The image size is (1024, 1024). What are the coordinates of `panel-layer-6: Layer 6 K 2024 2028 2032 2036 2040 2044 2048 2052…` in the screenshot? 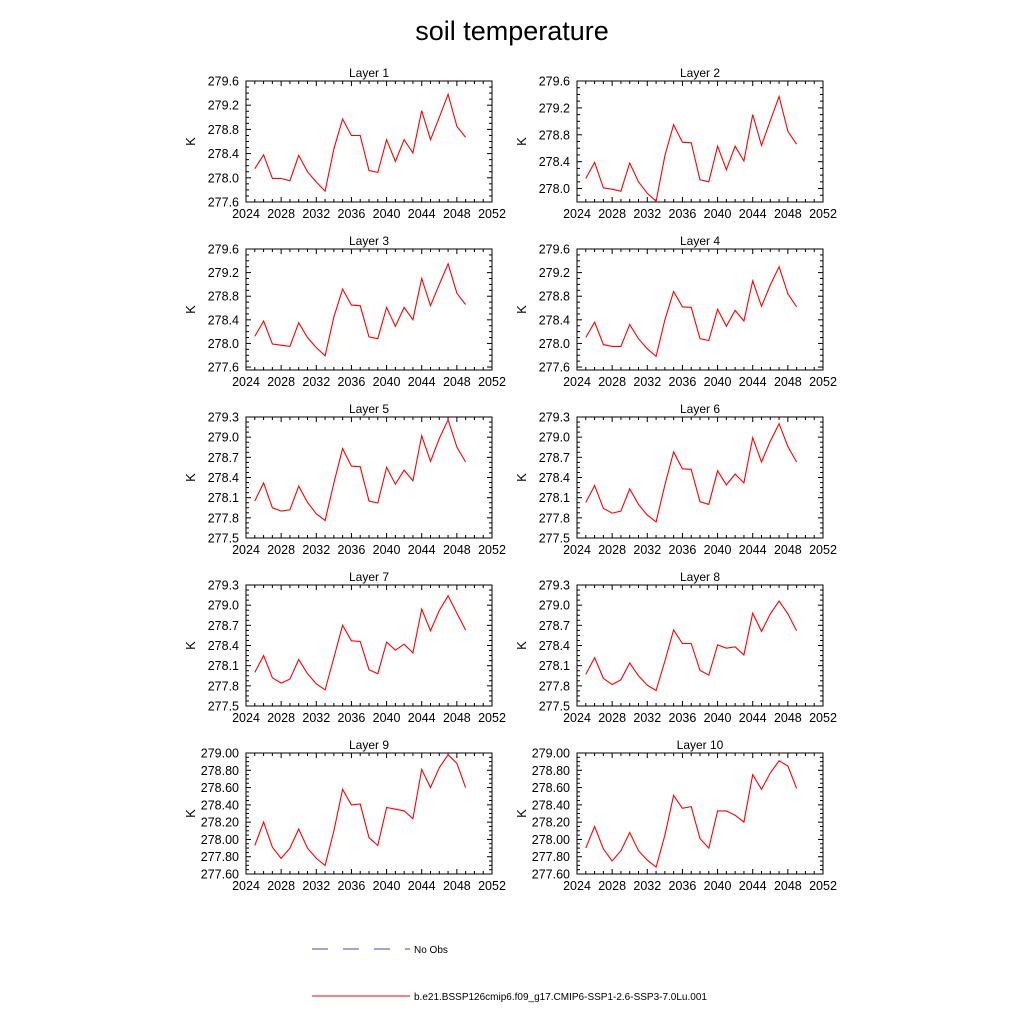 It's located at (675, 479).